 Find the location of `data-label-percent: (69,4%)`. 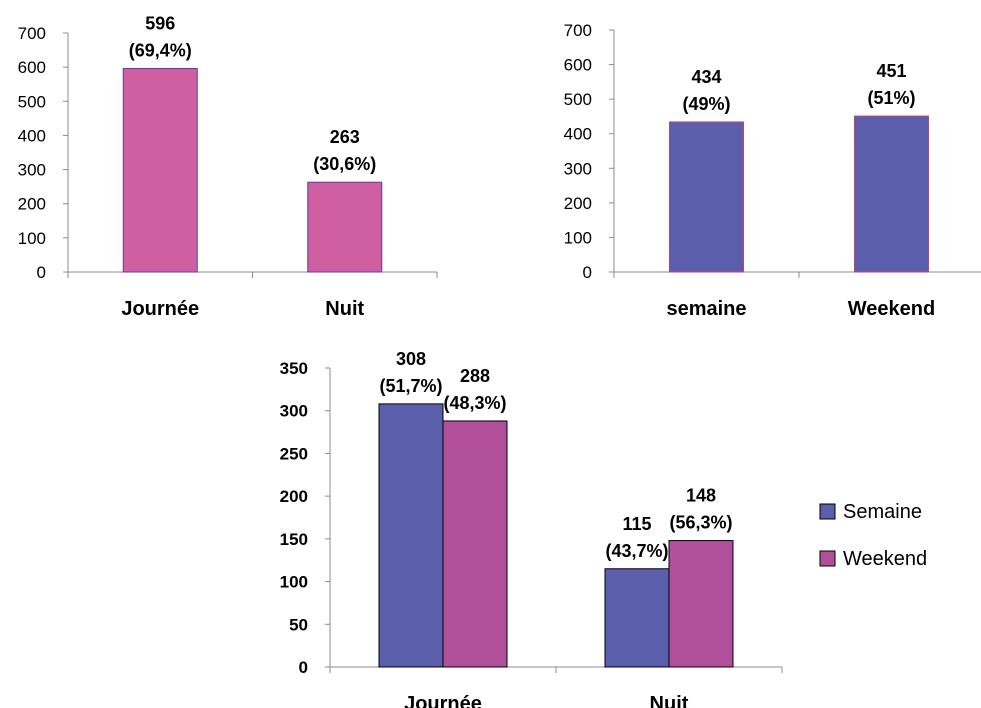

data-label-percent: (69,4%) is located at coordinates (160, 51).